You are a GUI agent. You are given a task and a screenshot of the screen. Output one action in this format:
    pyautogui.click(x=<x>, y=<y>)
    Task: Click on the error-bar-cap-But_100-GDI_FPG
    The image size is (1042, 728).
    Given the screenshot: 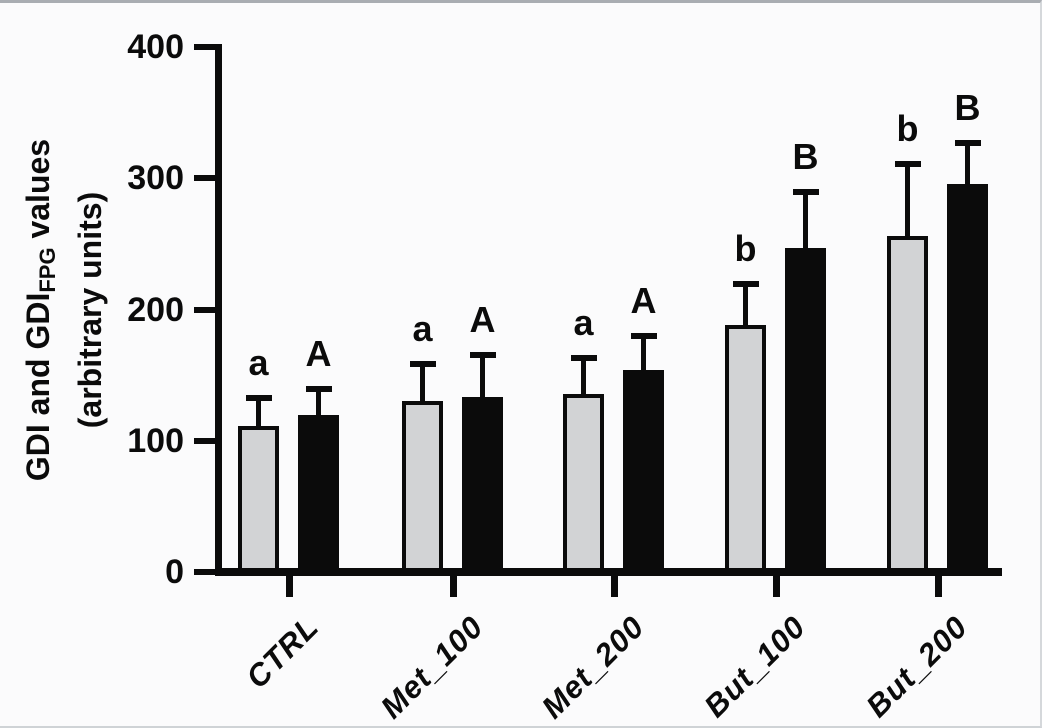 What is the action you would take?
    pyautogui.click(x=805, y=191)
    